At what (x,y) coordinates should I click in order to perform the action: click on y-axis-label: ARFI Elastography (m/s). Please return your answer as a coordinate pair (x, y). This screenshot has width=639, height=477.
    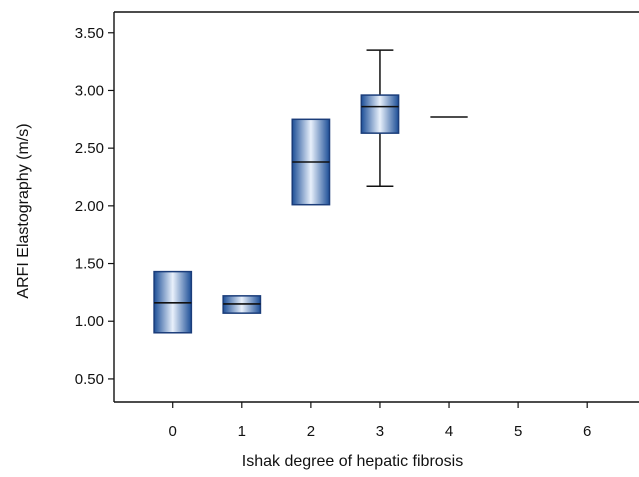
    Looking at the image, I should click on (23, 210).